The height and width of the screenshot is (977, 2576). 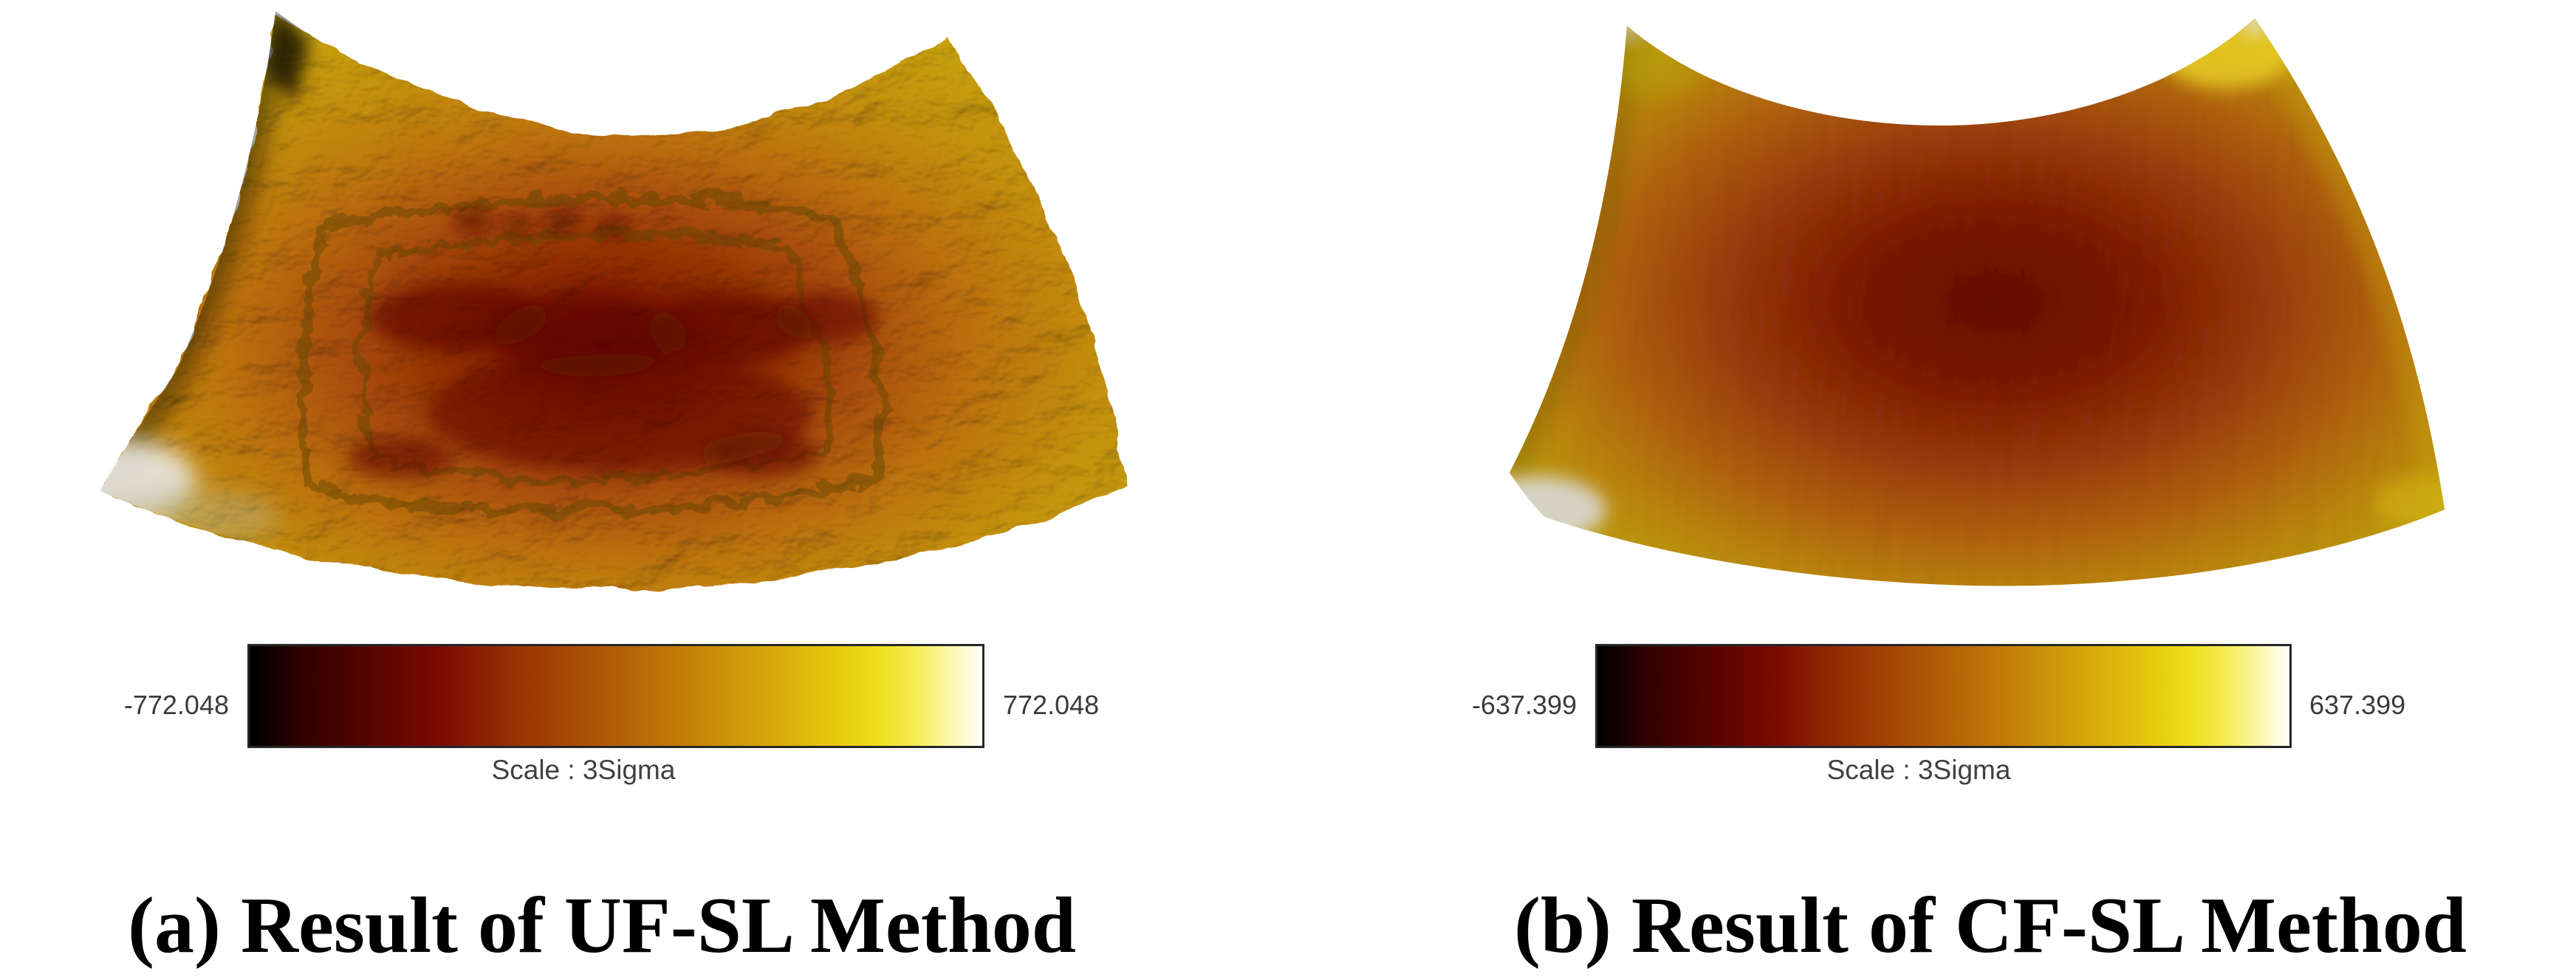 I want to click on colorbar-a-scale-label: Scale : 3Sigma, so click(x=583, y=770).